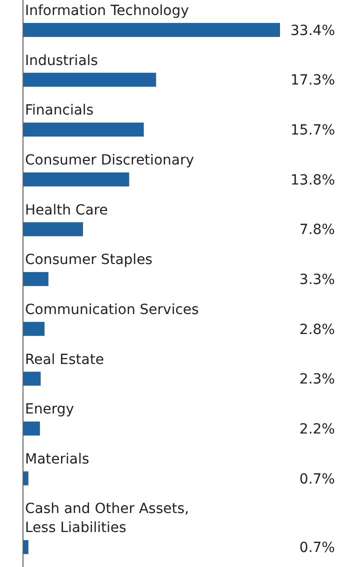  What do you see at coordinates (64, 360) in the screenshot?
I see `y-tick-label: Real Estate` at bounding box center [64, 360].